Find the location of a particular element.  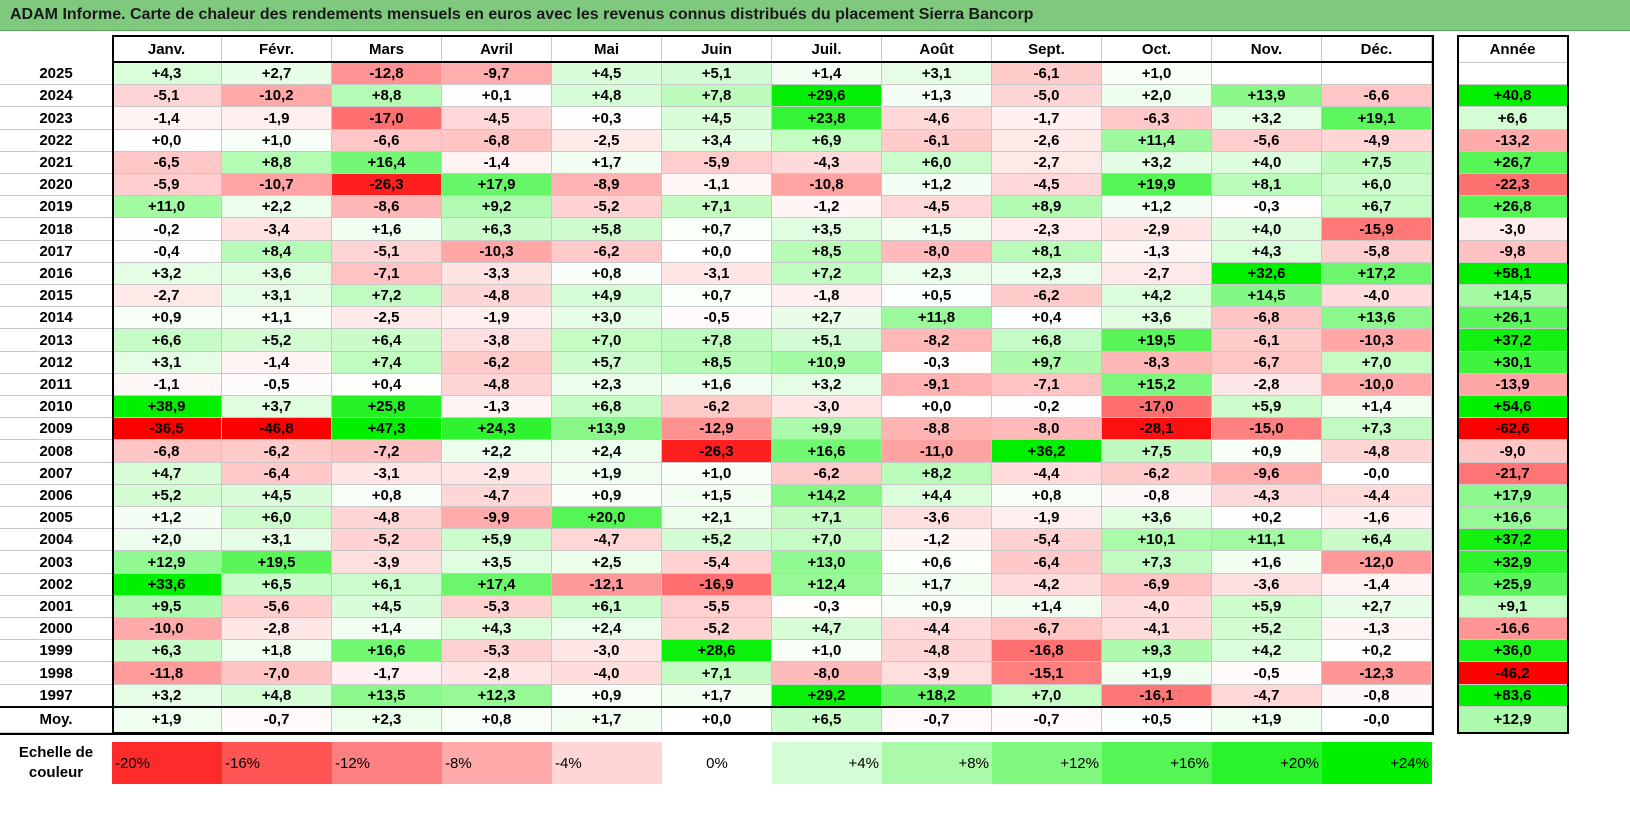

annual-cell: -22,3 is located at coordinates (1513, 185).